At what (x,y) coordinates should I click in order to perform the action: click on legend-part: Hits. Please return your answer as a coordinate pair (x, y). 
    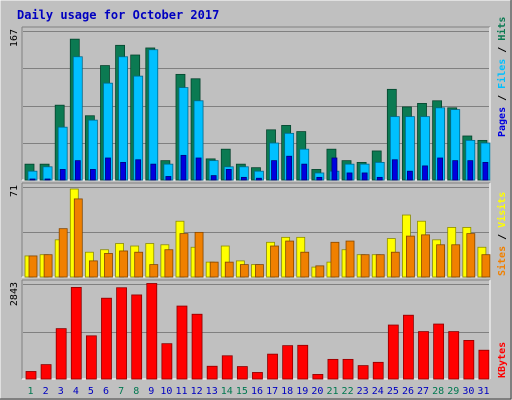
    Looking at the image, I should click on (502, 29).